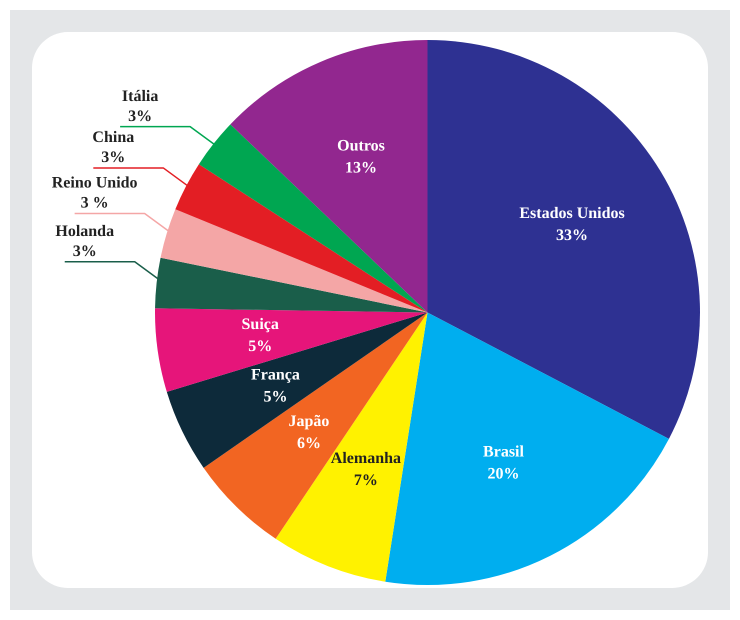 Image resolution: width=740 pixels, height=620 pixels. What do you see at coordinates (113, 137) in the screenshot?
I see `slice-label: China` at bounding box center [113, 137].